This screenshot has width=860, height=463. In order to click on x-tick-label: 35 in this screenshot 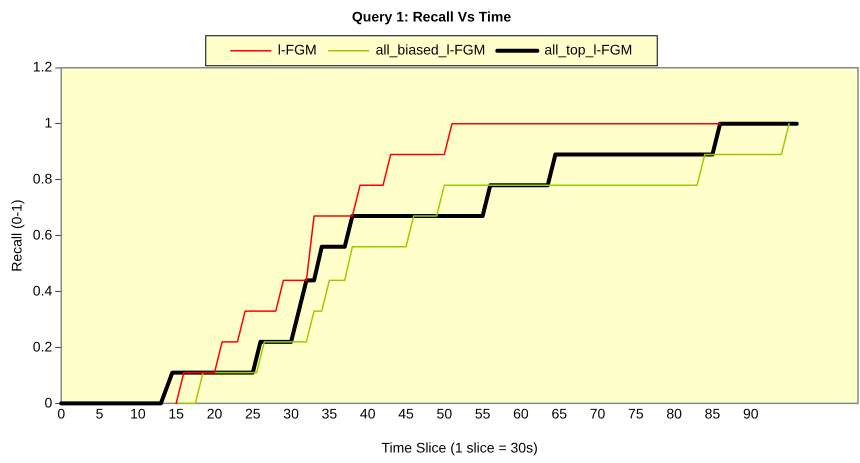, I will do `click(330, 414)`.